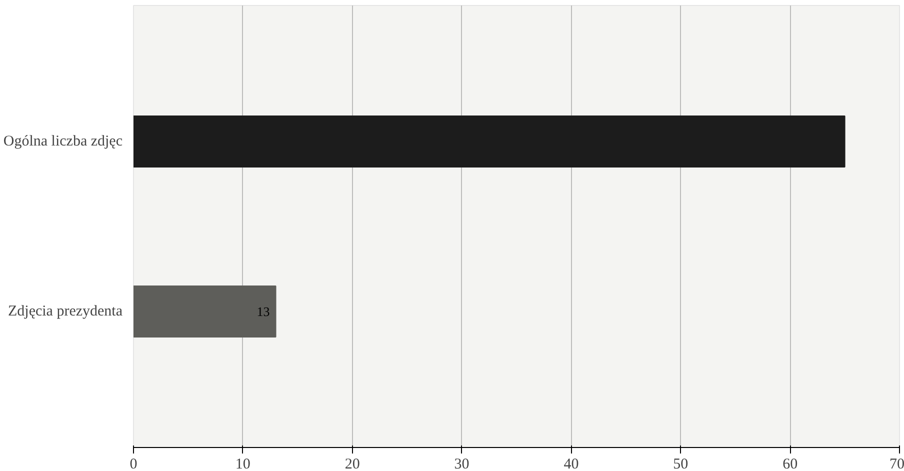 The height and width of the screenshot is (471, 904). Describe the element at coordinates (680, 463) in the screenshot. I see `x-tick-label: 50` at that location.